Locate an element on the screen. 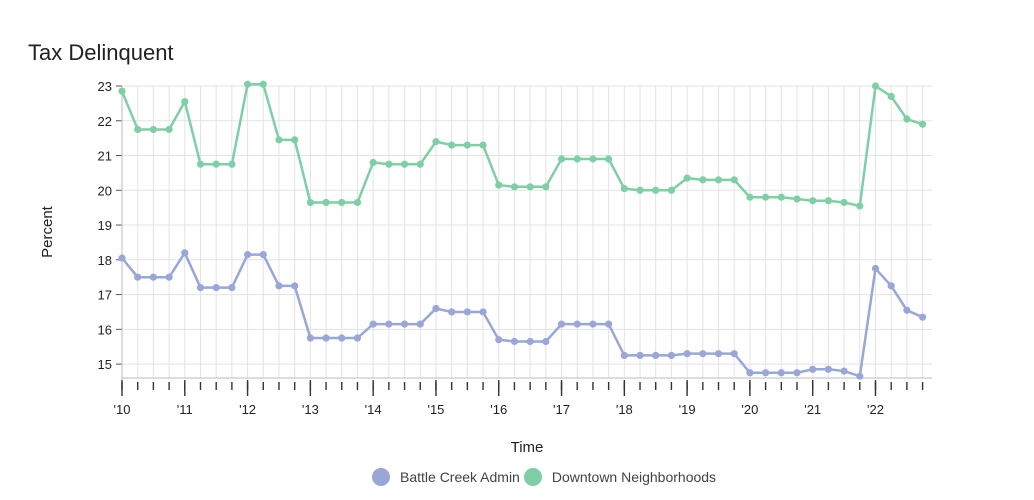 This screenshot has height=500, width=1034. legend-item-downtown: Downtown Neighborhoods is located at coordinates (619, 477).